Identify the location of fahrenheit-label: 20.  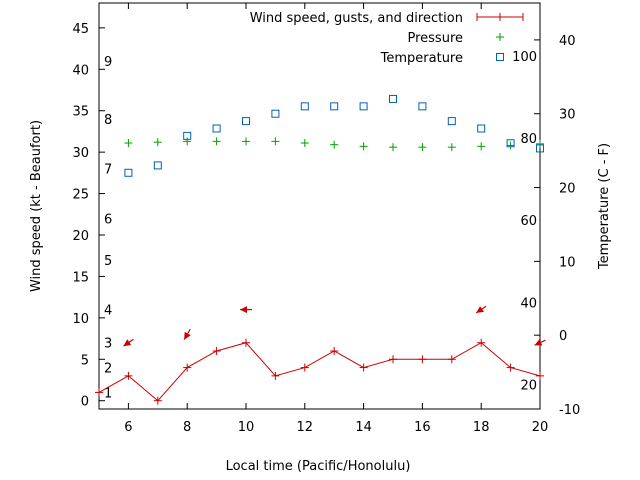
(528, 386).